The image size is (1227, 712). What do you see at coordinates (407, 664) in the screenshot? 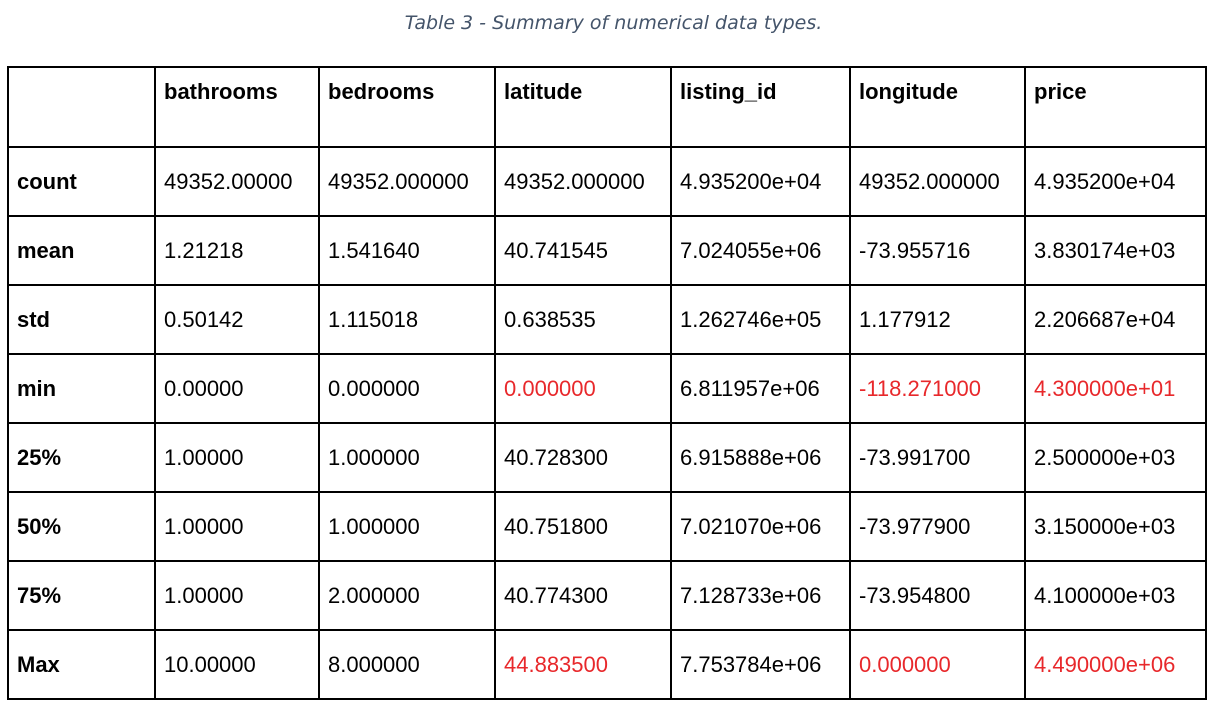
I see `table-cell: 8.000000` at bounding box center [407, 664].